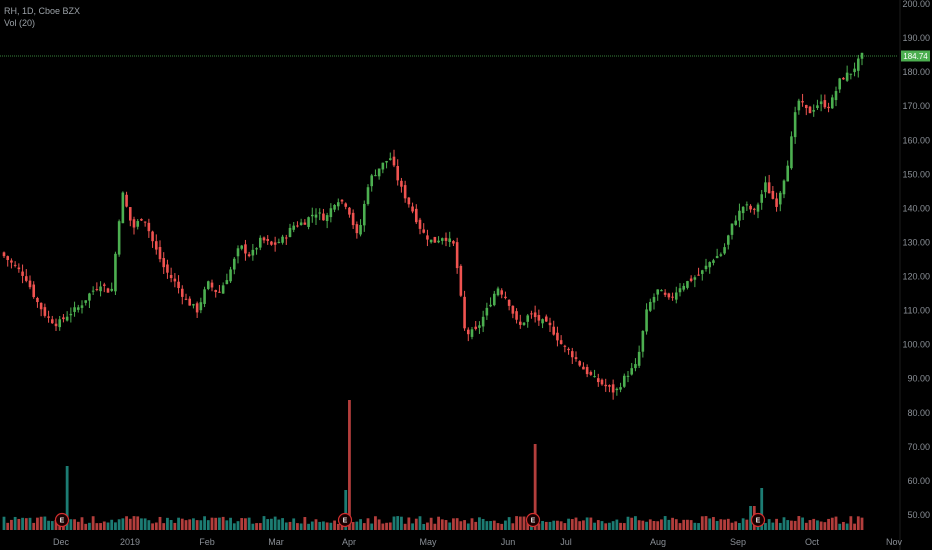 The image size is (932, 550). What do you see at coordinates (349, 542) in the screenshot?
I see `x-tick-label: Apr` at bounding box center [349, 542].